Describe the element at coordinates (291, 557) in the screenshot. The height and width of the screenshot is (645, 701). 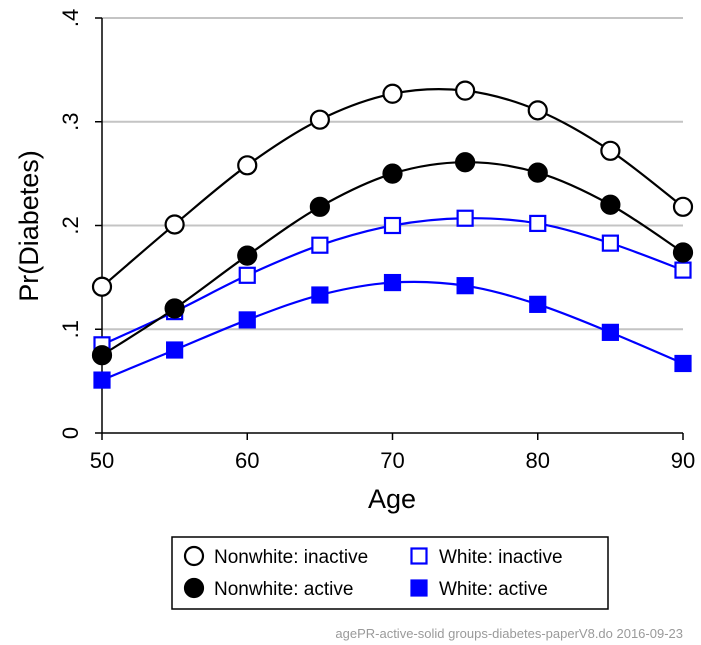
I see `legend-label-nonwhite-inactive: Nonwhite: inactive` at that location.